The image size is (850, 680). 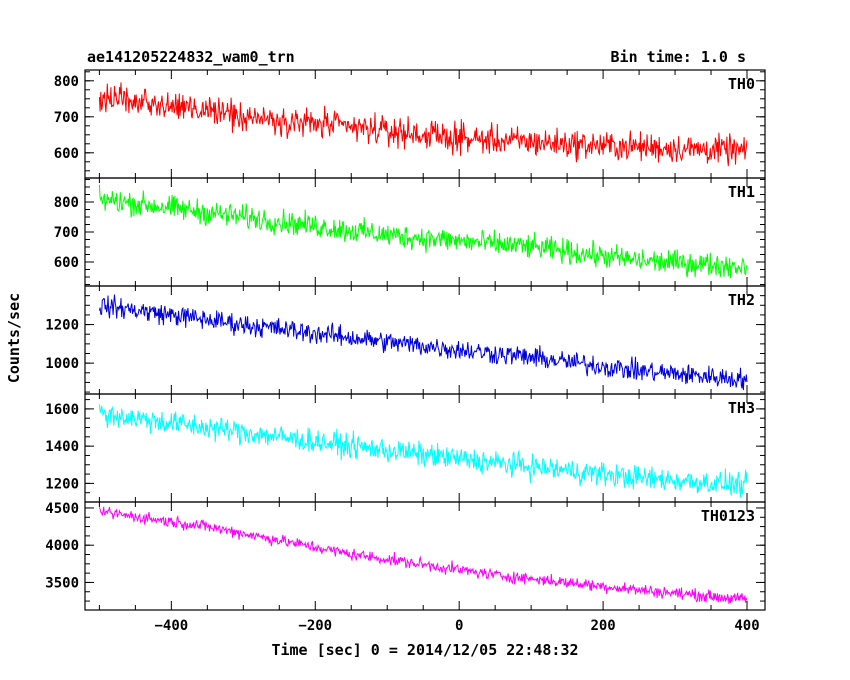 I want to click on series-line-th1, so click(x=423, y=231).